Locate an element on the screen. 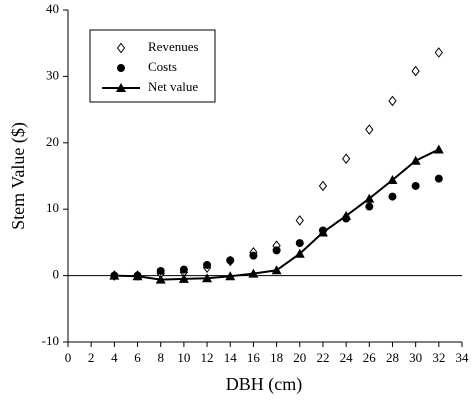  y-tick-label: -10 is located at coordinates (50, 340).